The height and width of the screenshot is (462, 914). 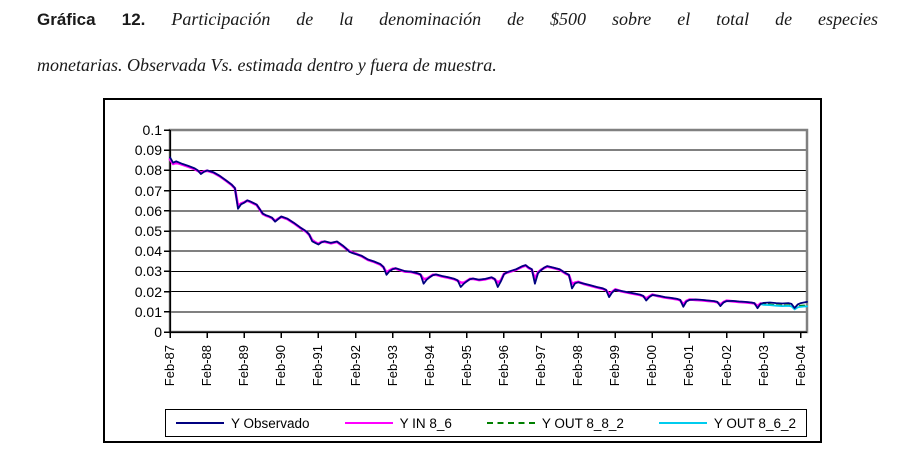 I want to click on y-axis-label: 0, so click(x=158, y=332).